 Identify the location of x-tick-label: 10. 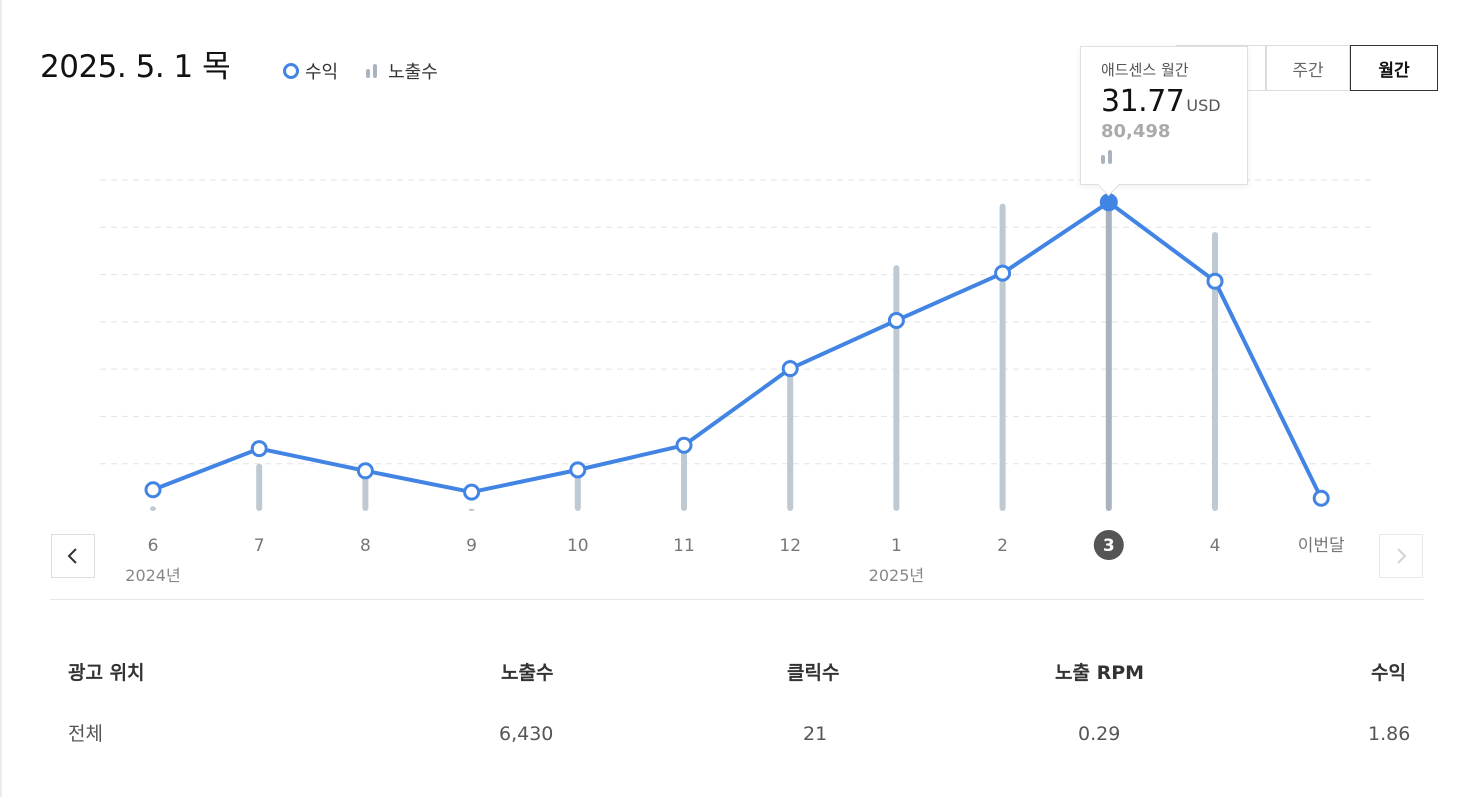
(578, 546).